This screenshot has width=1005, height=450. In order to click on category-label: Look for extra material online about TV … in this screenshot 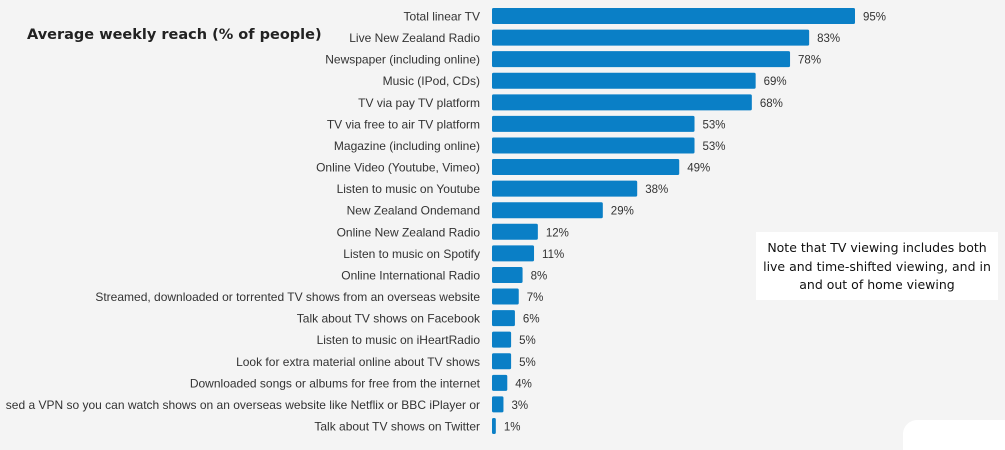, I will do `click(358, 362)`.